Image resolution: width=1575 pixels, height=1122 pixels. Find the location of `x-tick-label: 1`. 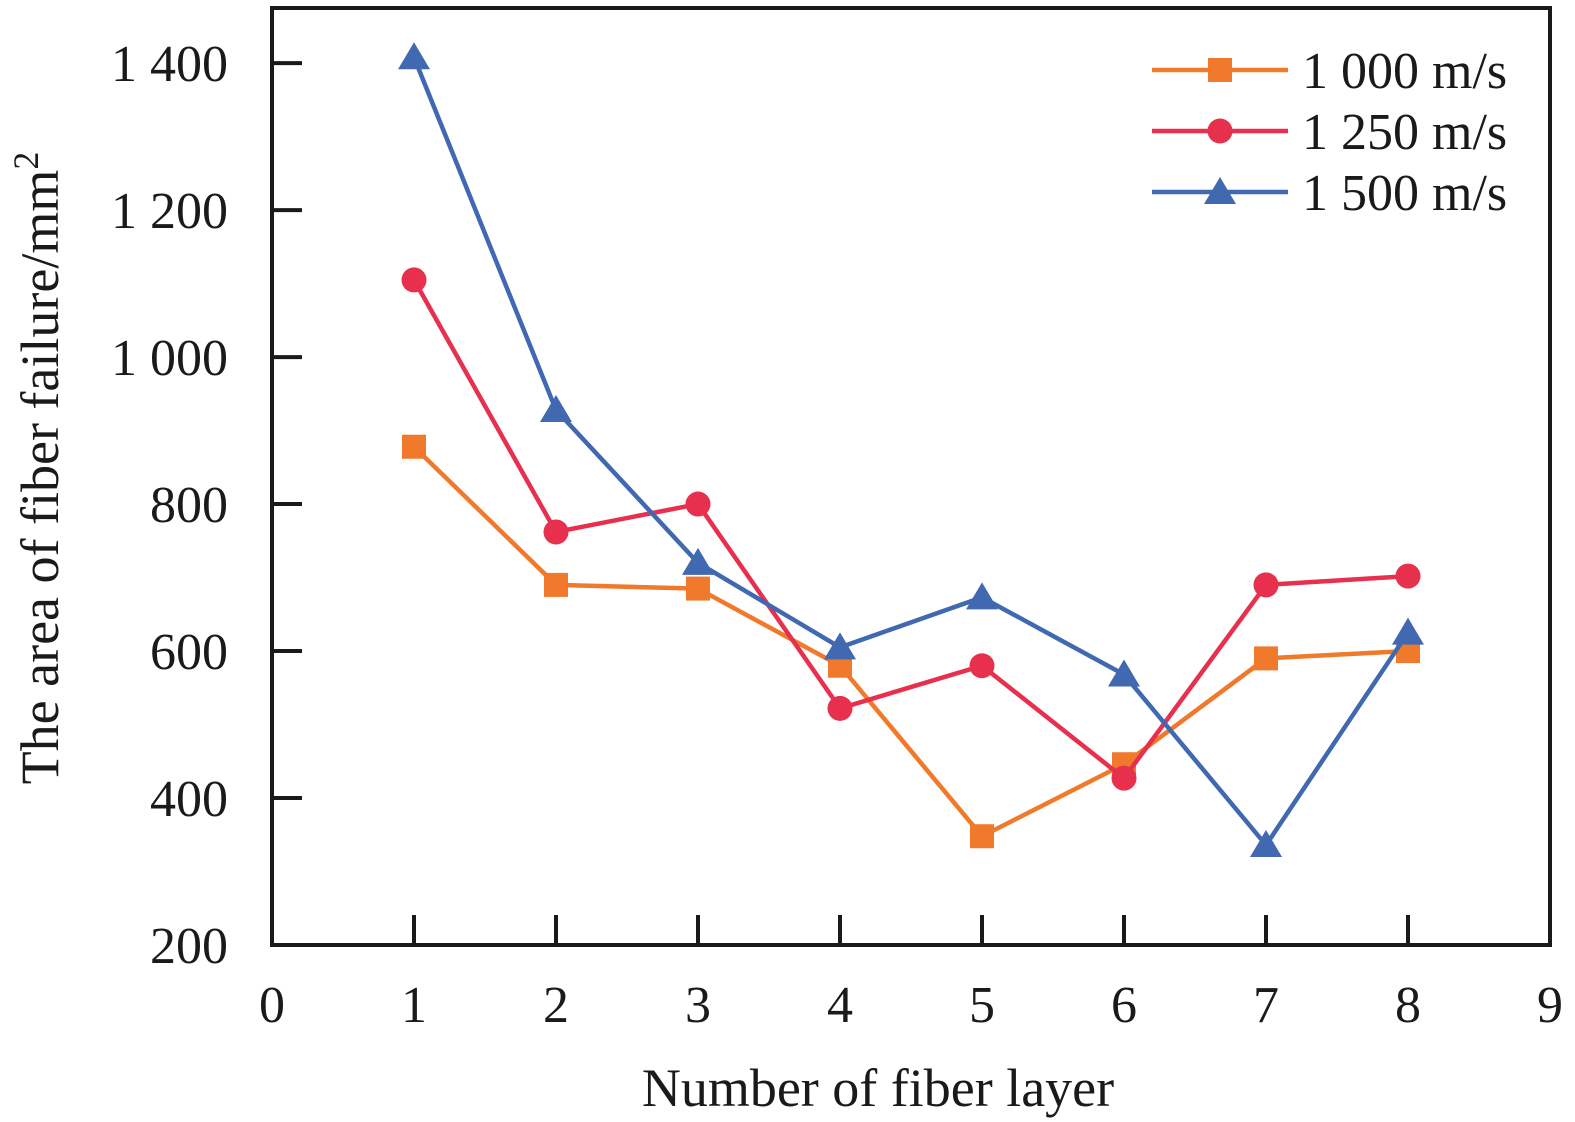

x-tick-label: 1 is located at coordinates (414, 1005).